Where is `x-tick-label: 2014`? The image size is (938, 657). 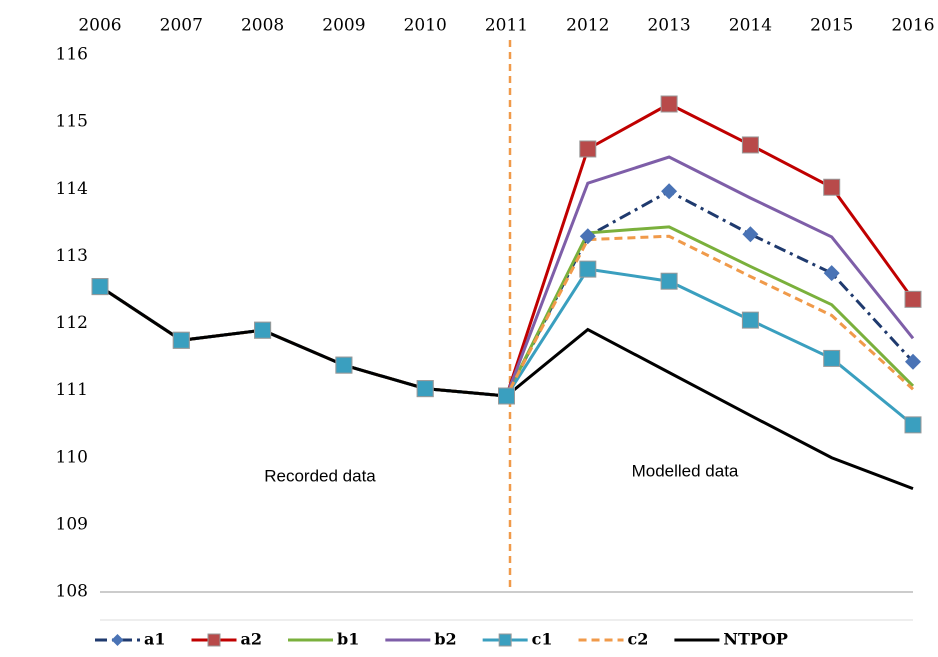 x-tick-label: 2014 is located at coordinates (750, 26).